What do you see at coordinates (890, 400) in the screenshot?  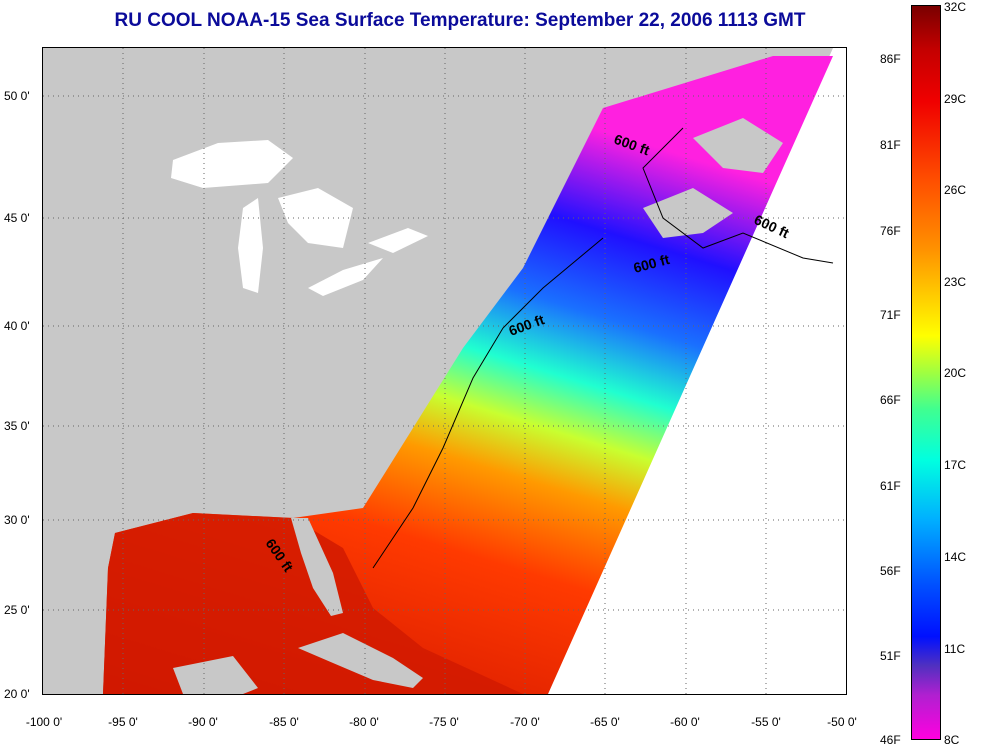 I see `colorbar-fahrenheit-label: 66F` at bounding box center [890, 400].